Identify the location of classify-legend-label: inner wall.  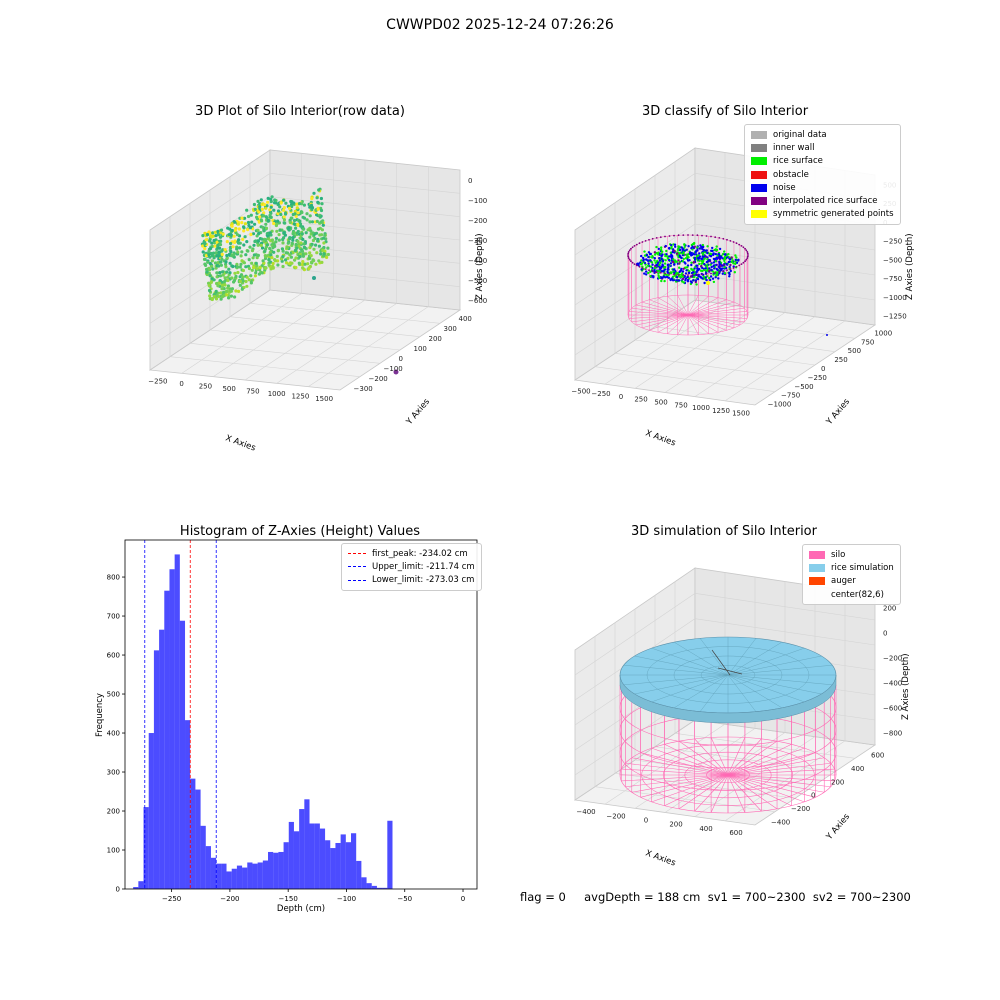
(794, 147).